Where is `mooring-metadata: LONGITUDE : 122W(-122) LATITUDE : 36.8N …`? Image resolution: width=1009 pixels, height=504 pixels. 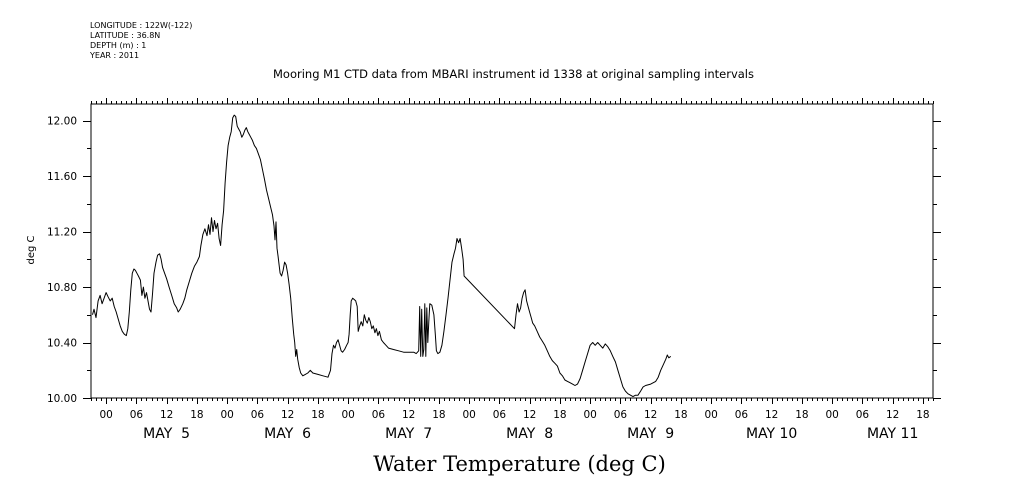
mooring-metadata: LONGITUDE : 122W(-122) LATITUDE : 36.8N … is located at coordinates (141, 41).